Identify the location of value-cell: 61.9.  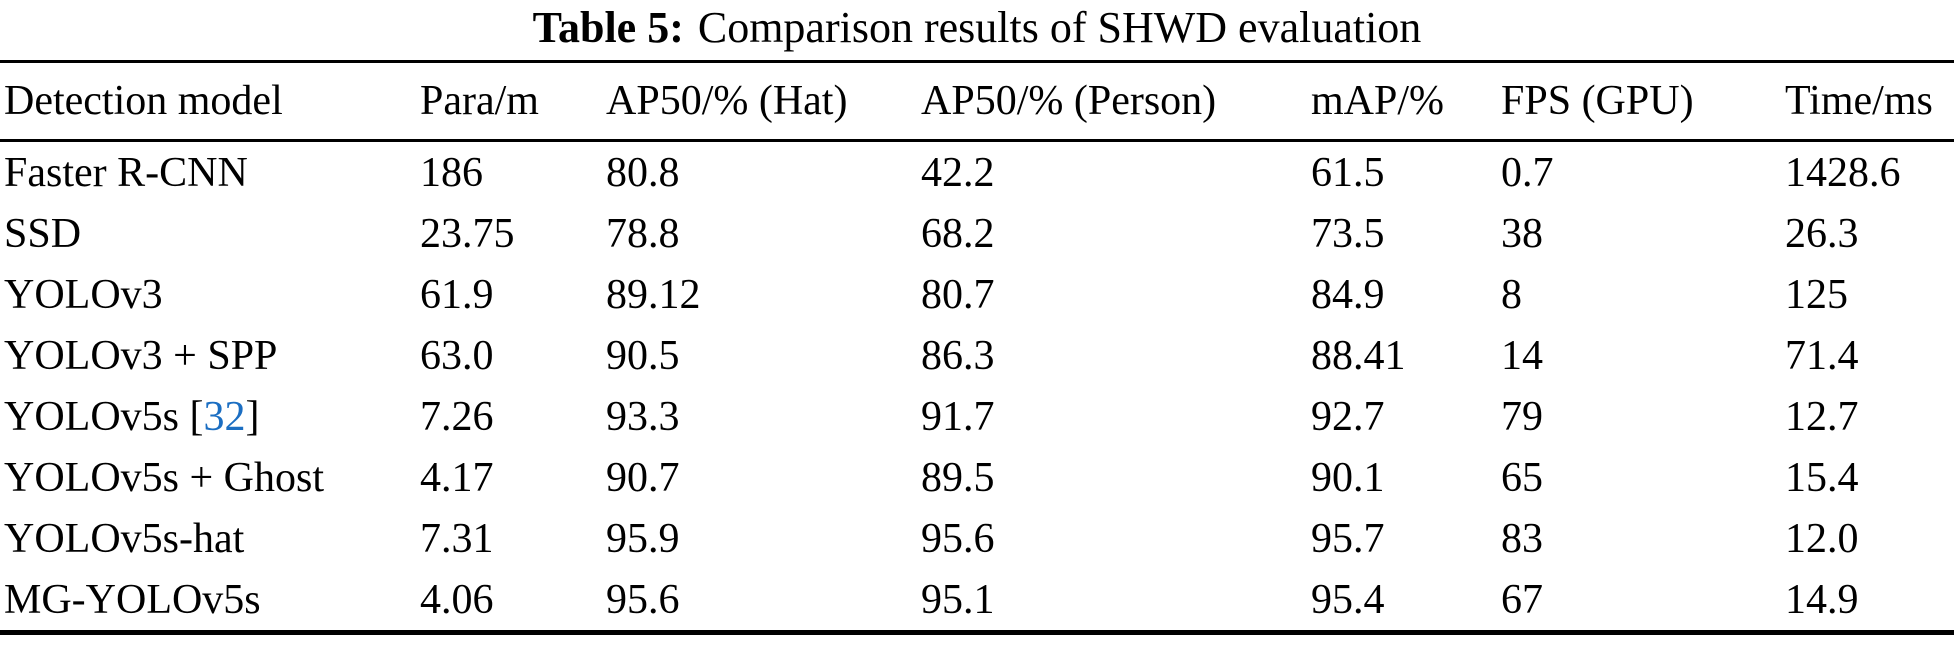
(457, 294).